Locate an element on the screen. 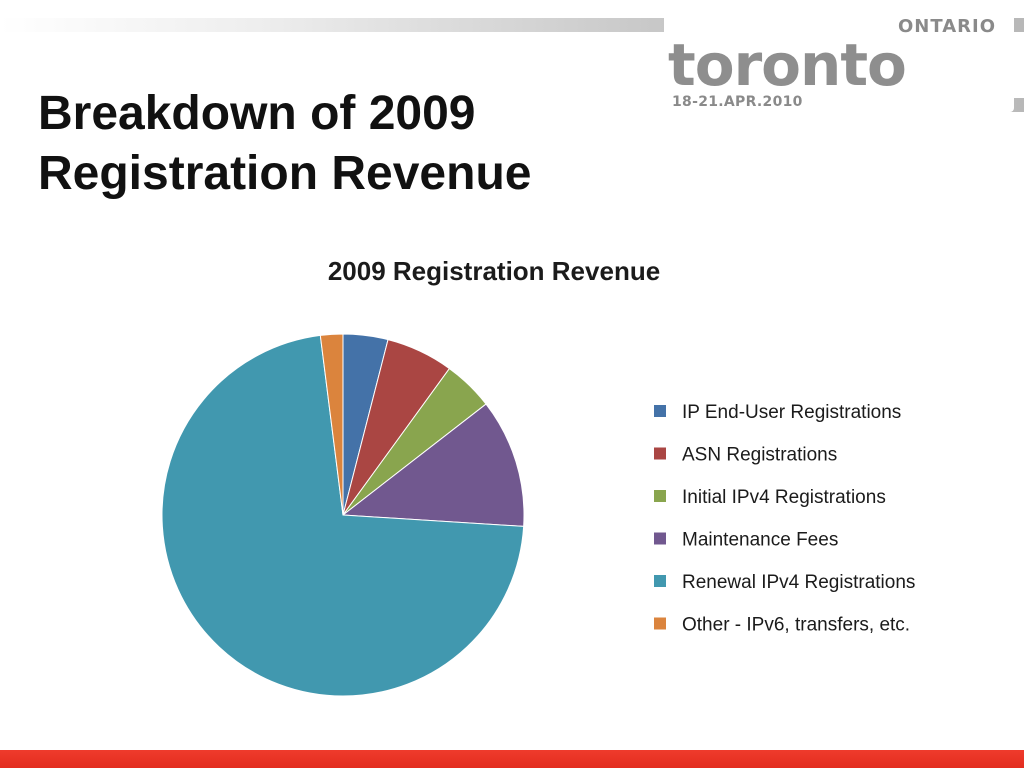 This screenshot has width=1024, height=768. slide-title: Breakdown of 2009 Registration Revenue is located at coordinates (338, 144).